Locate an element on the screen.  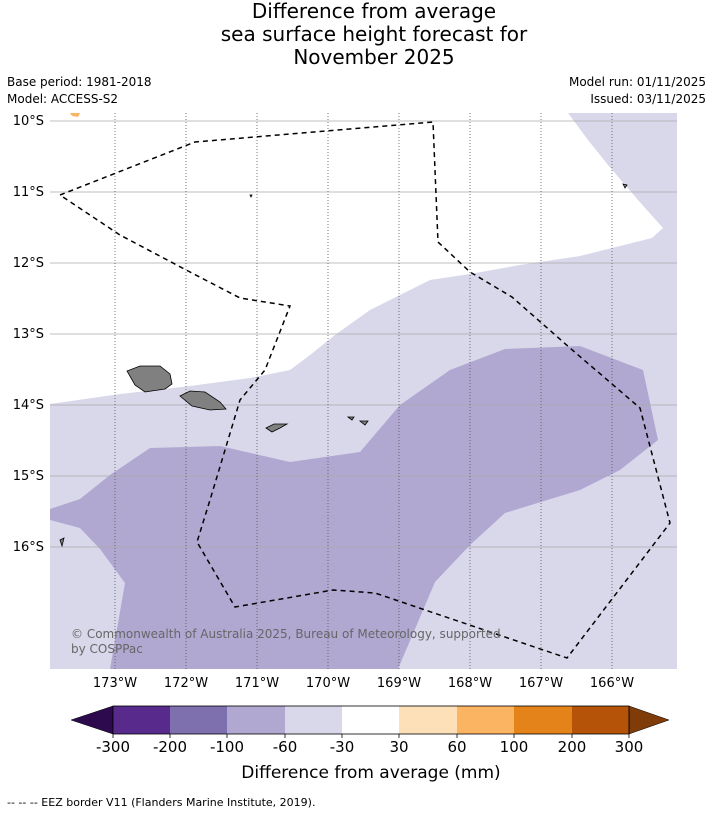
colorbar-frame is located at coordinates (371, 720).